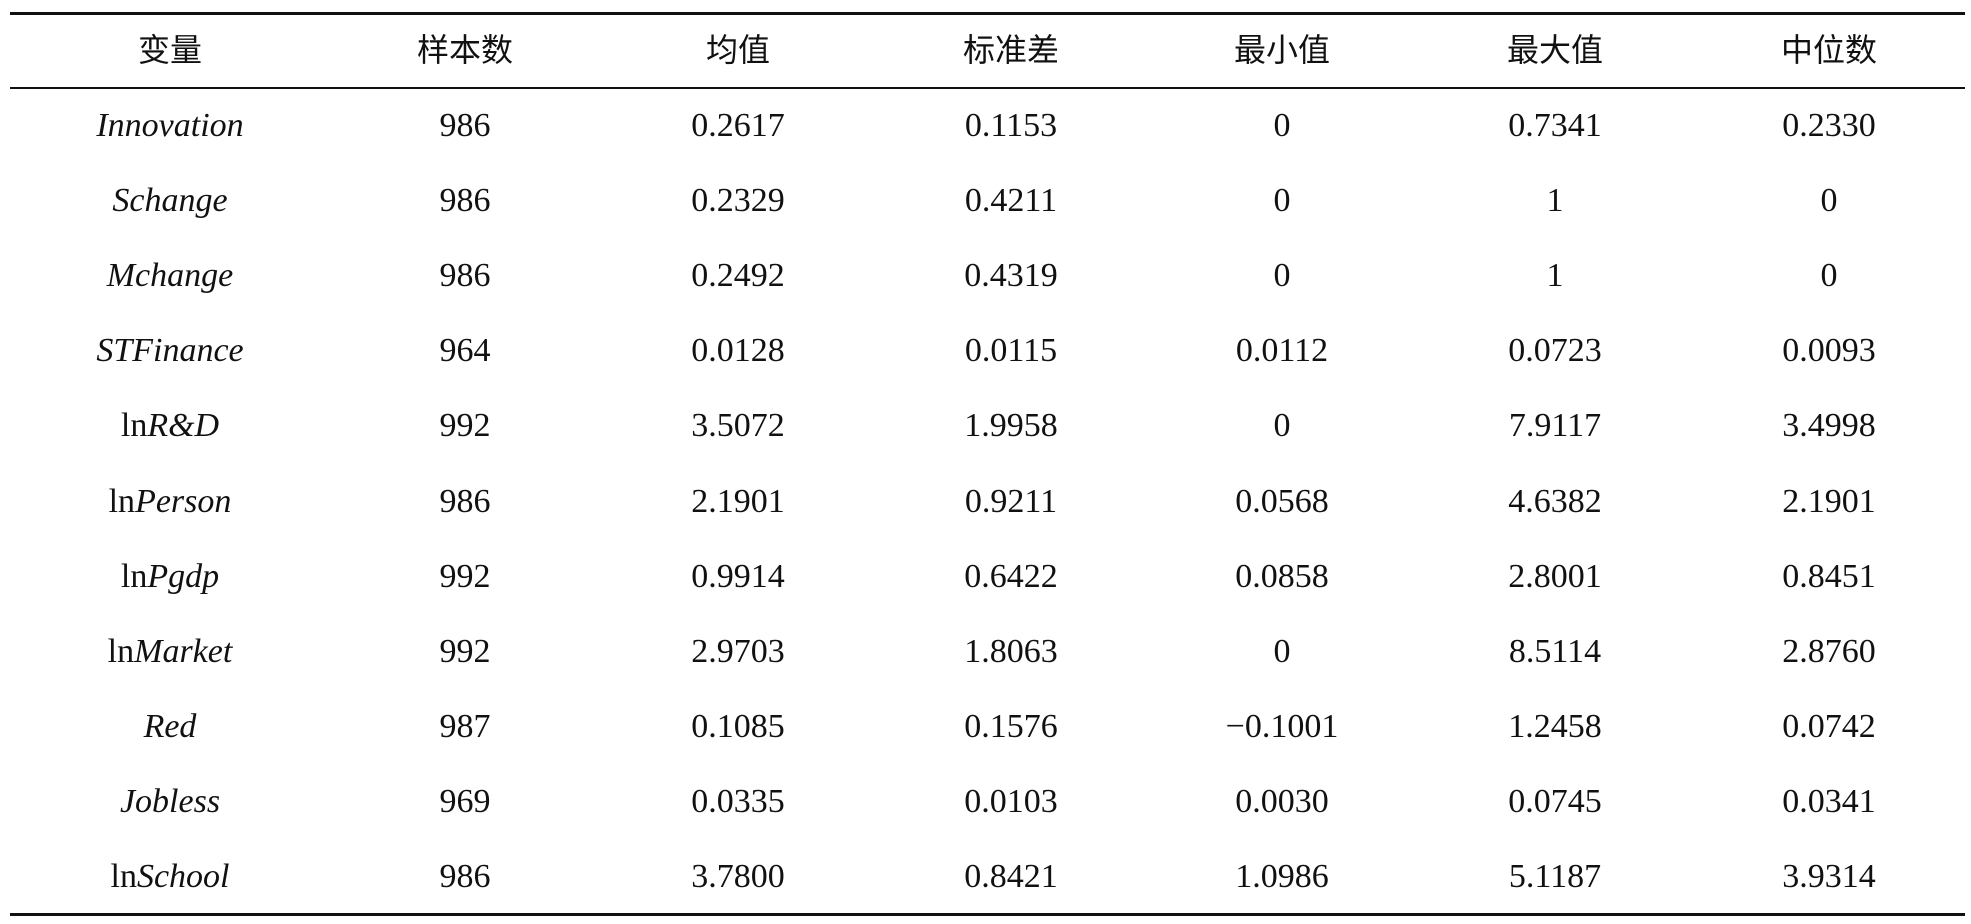 The height and width of the screenshot is (924, 1971). I want to click on variable-cell: STFinance, so click(170, 351).